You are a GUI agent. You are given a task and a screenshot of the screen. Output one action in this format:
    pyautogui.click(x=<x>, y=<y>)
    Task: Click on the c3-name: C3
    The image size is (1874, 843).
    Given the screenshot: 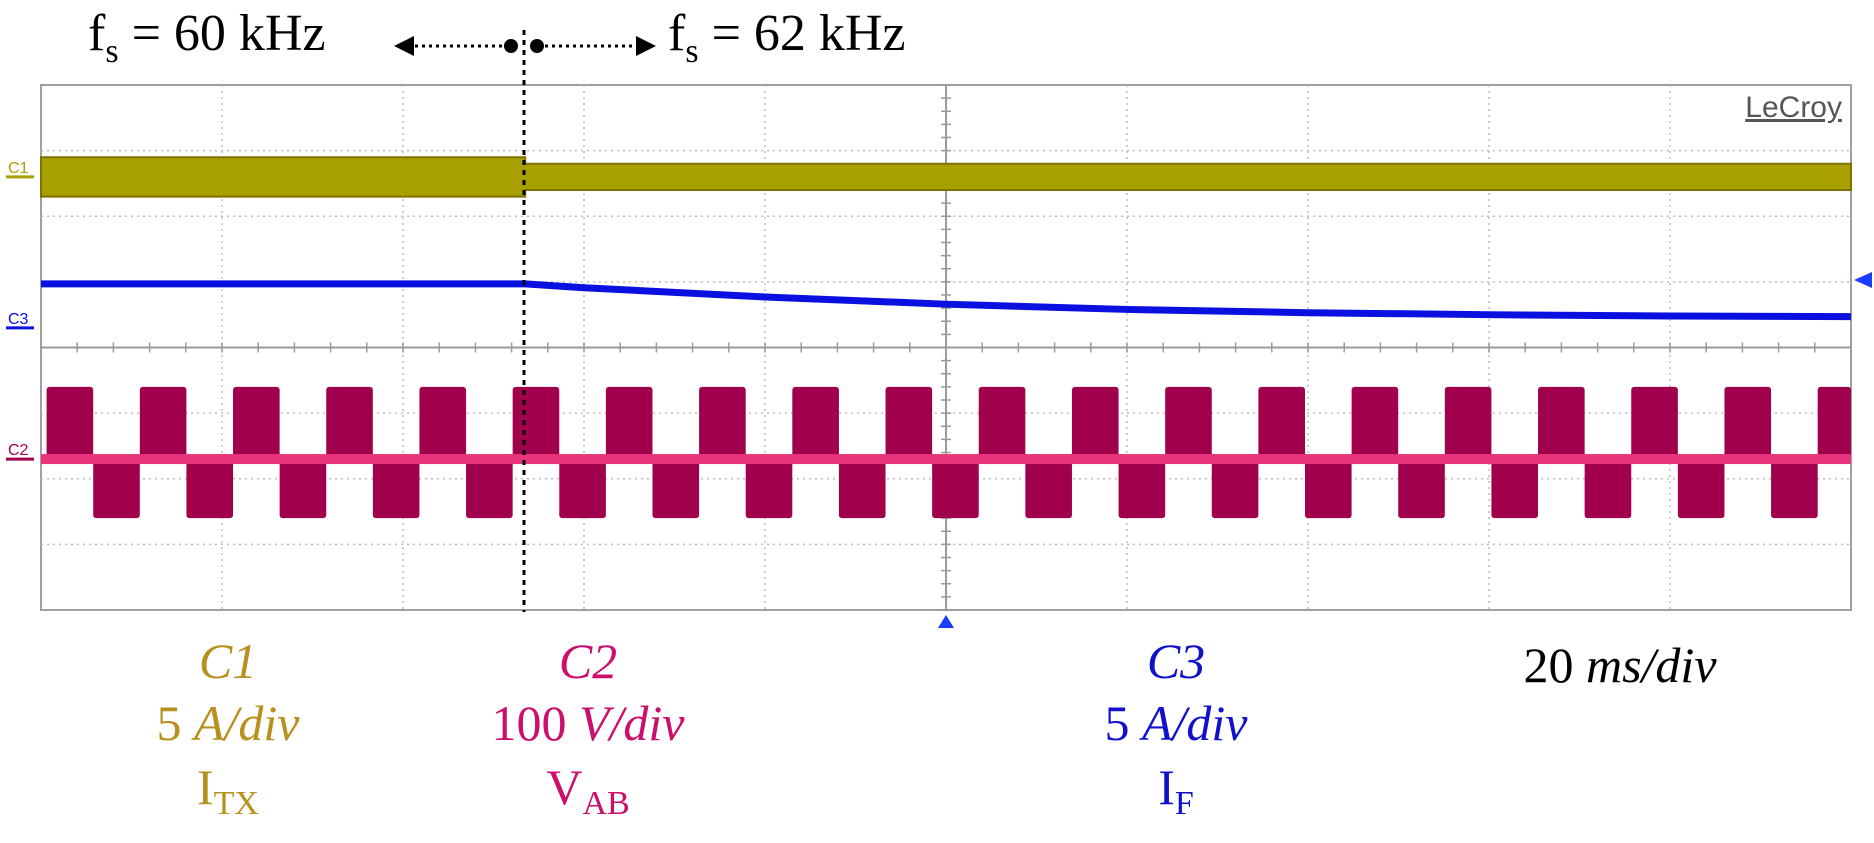 What is the action you would take?
    pyautogui.click(x=1176, y=661)
    